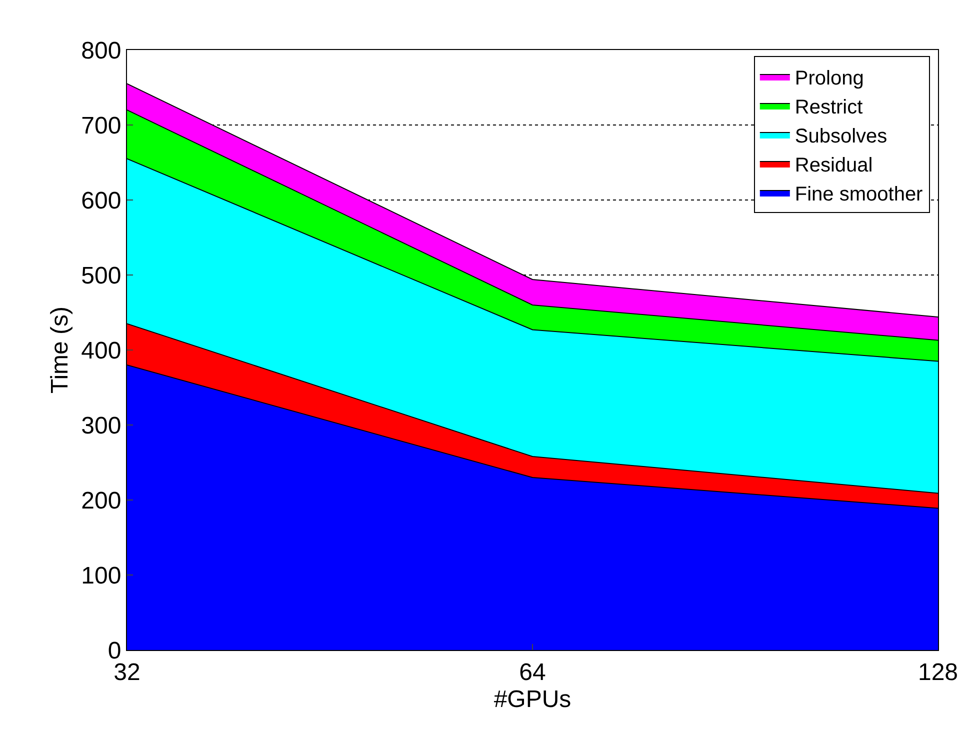 This screenshot has height=741, width=971. What do you see at coordinates (101, 276) in the screenshot?
I see `y-tick-label: 500` at bounding box center [101, 276].